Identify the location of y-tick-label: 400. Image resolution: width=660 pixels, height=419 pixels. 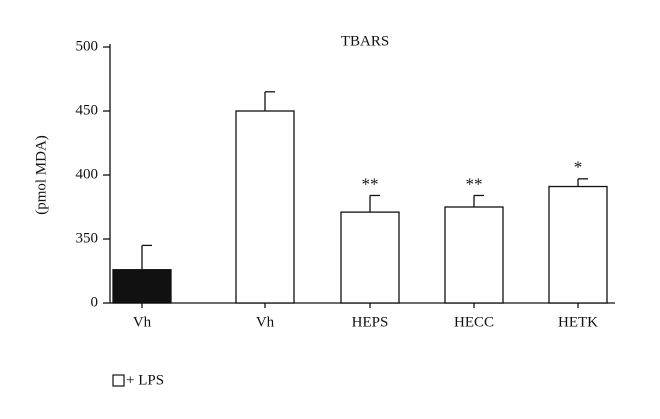
(87, 174).